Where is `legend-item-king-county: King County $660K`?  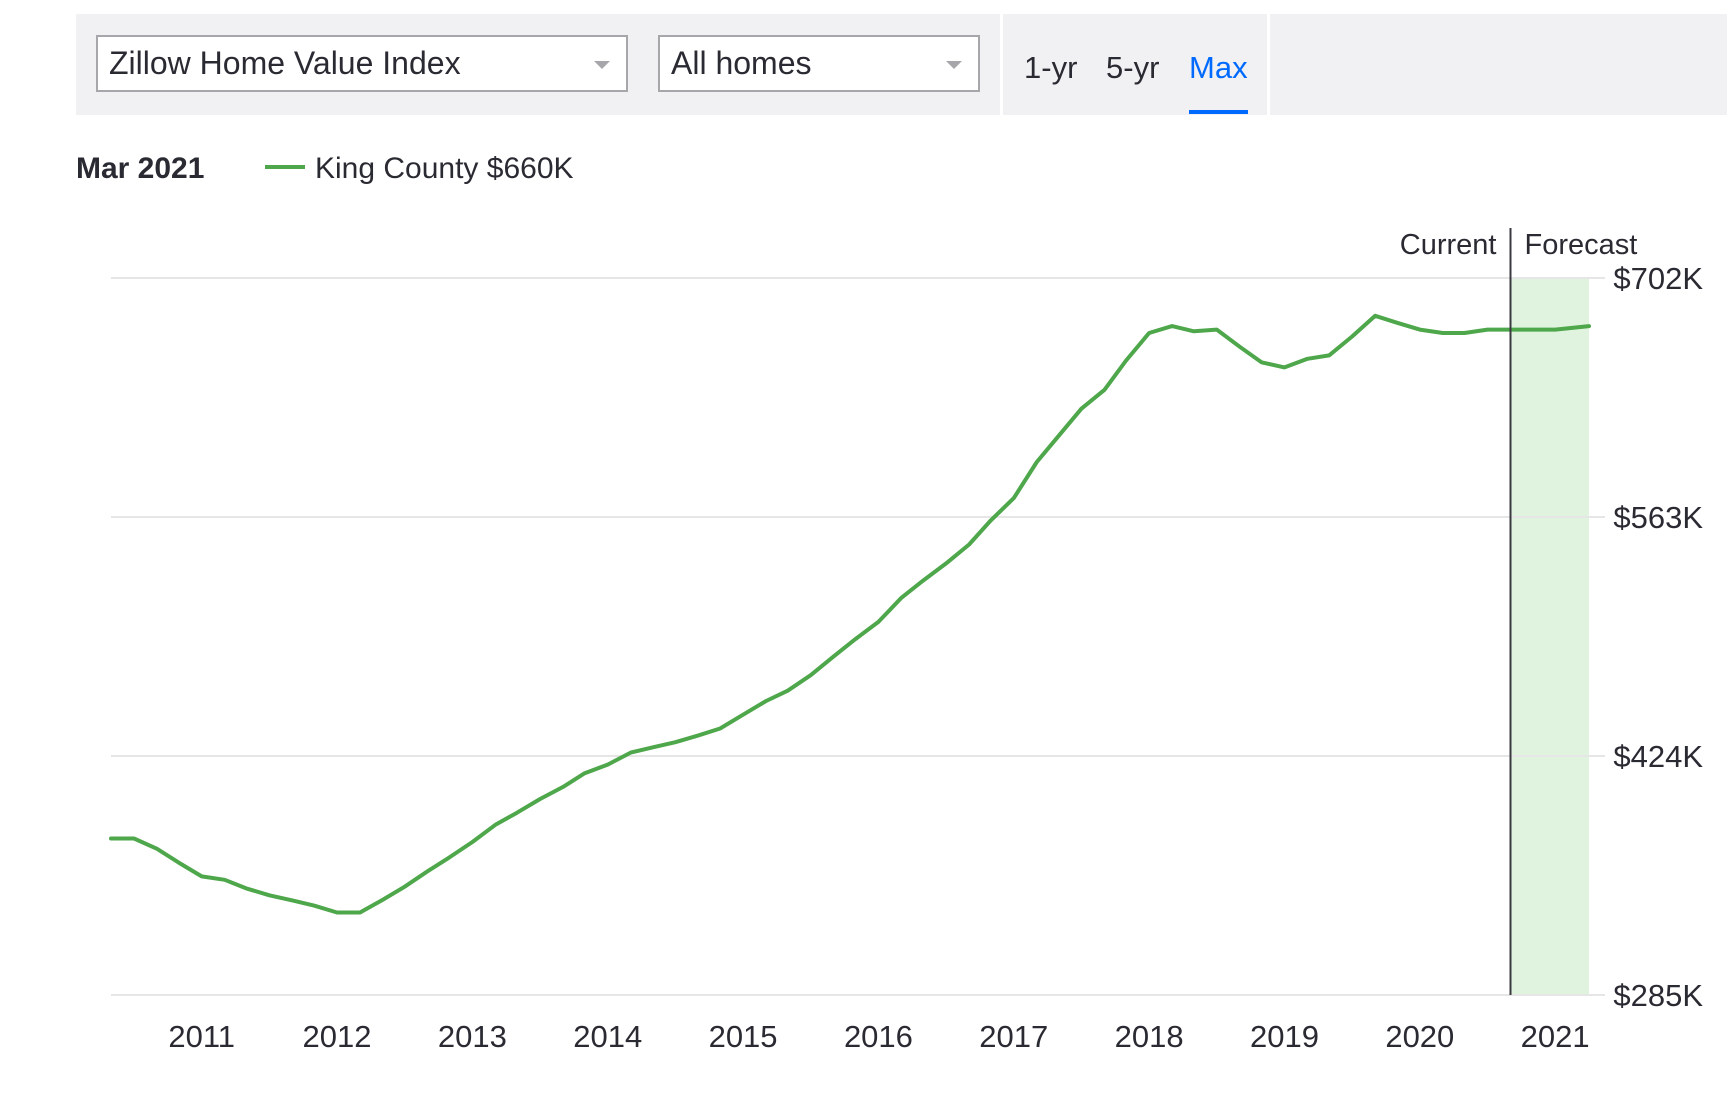
legend-item-king-county: King County $660K is located at coordinates (419, 169).